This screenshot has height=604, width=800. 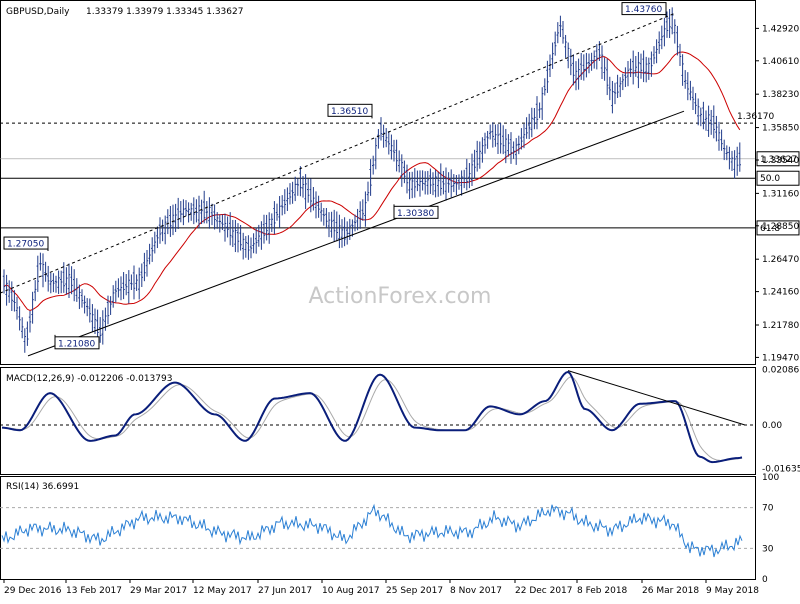 I want to click on price-annotation-label: 1.43760, so click(x=643, y=10).